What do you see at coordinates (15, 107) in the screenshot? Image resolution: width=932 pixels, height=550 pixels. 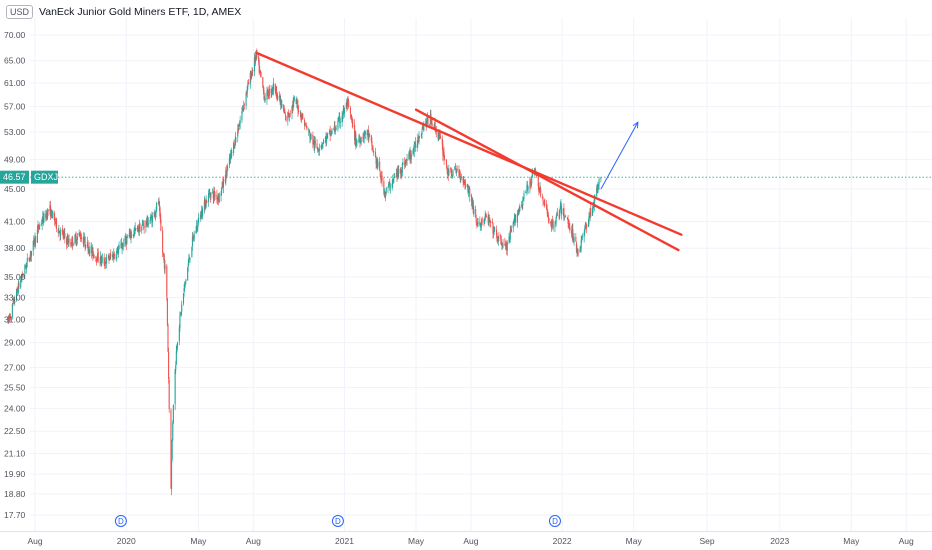 I see `price-tick-label: 57.00` at bounding box center [15, 107].